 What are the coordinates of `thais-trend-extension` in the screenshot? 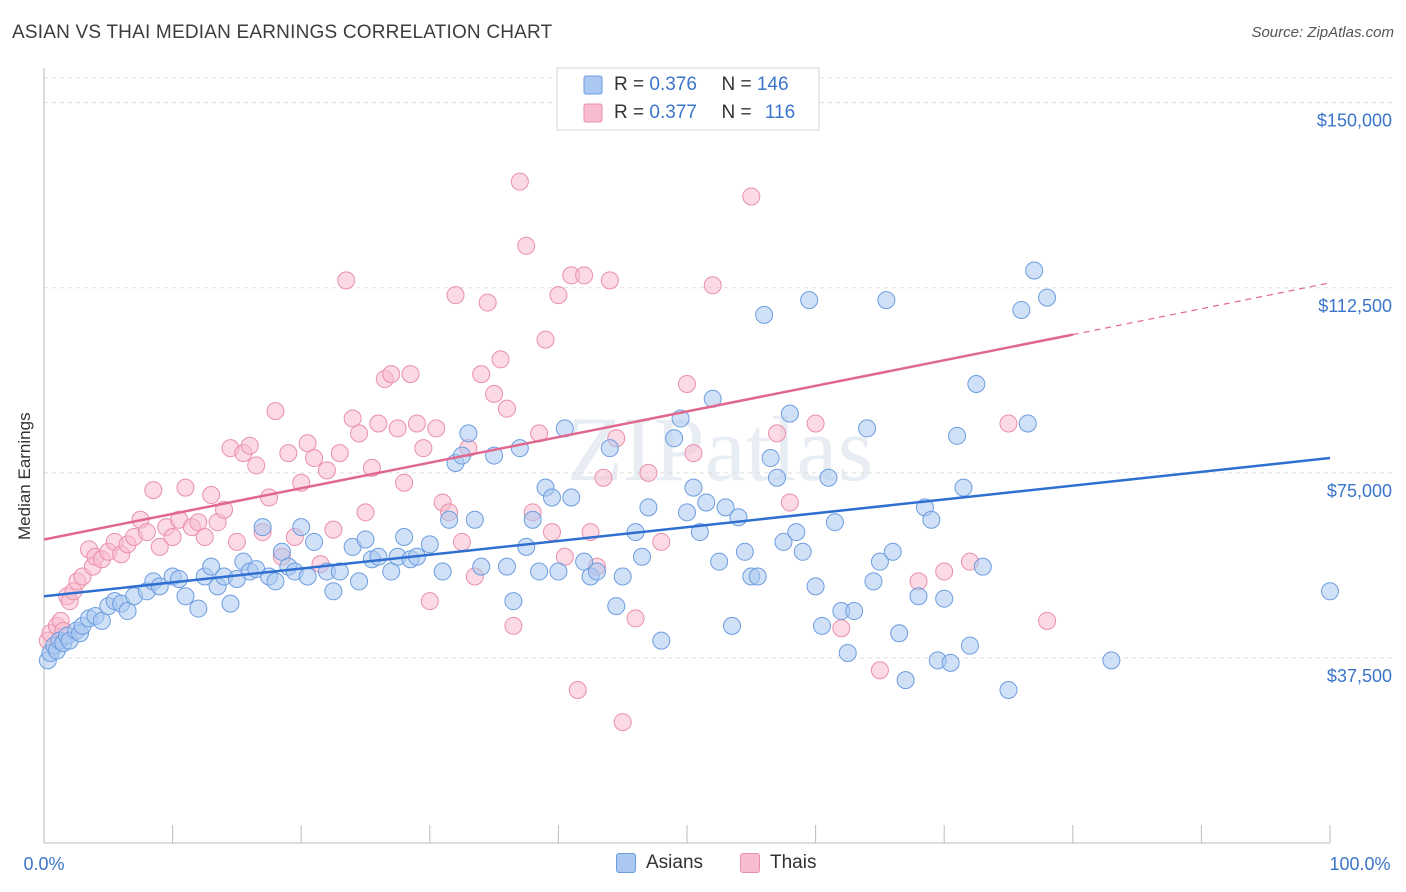 It's located at (1201, 309).